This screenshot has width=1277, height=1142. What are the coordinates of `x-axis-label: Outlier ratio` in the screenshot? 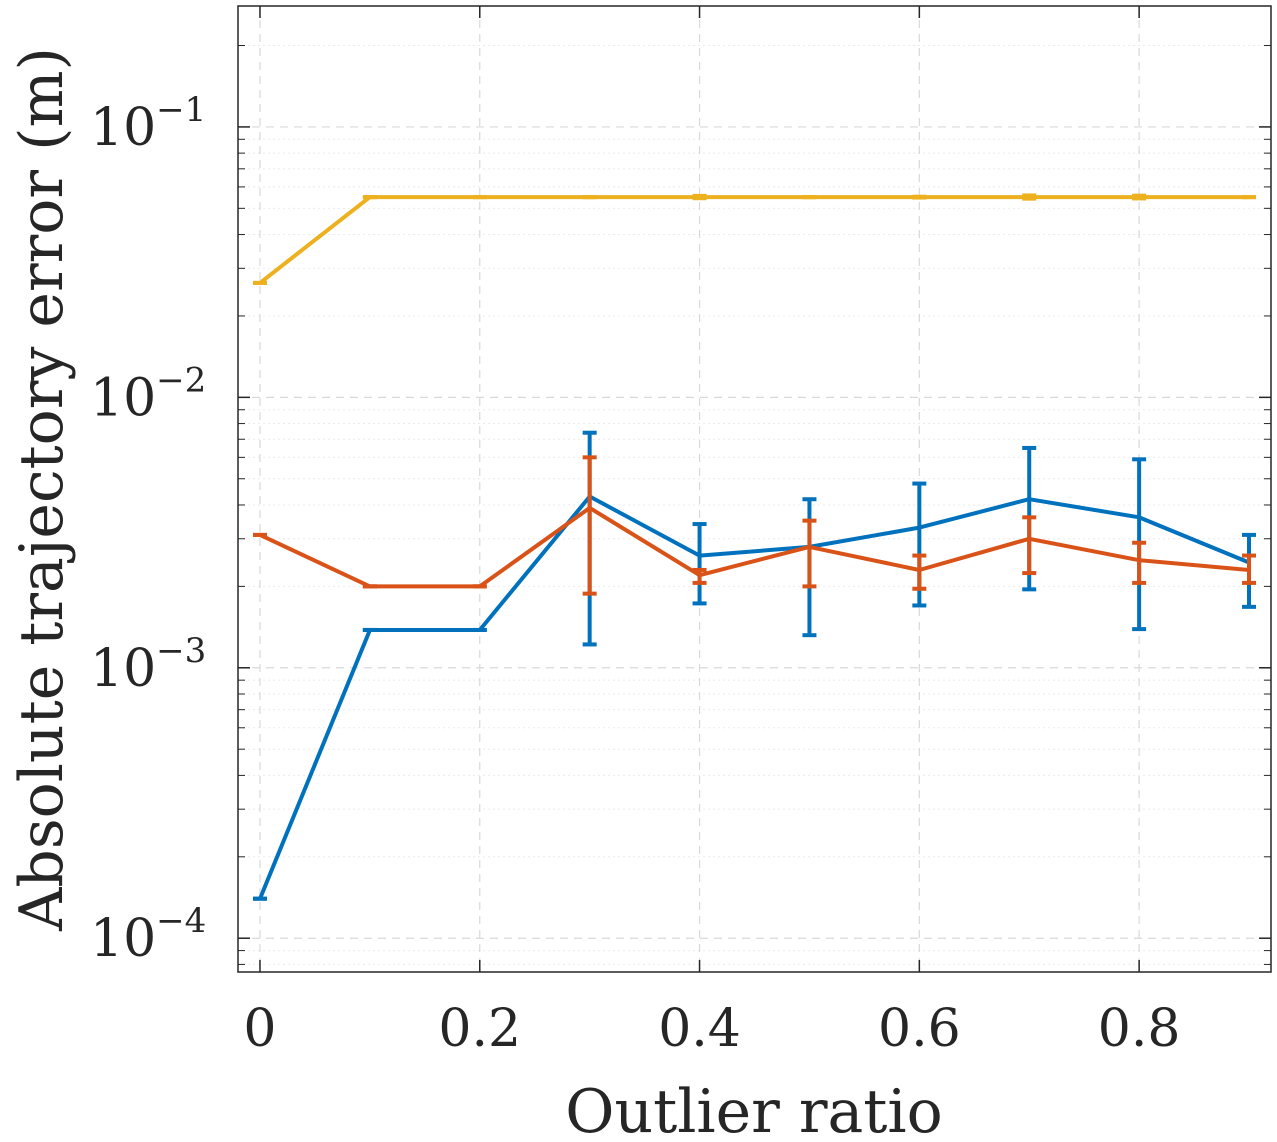 It's located at (753, 1109).